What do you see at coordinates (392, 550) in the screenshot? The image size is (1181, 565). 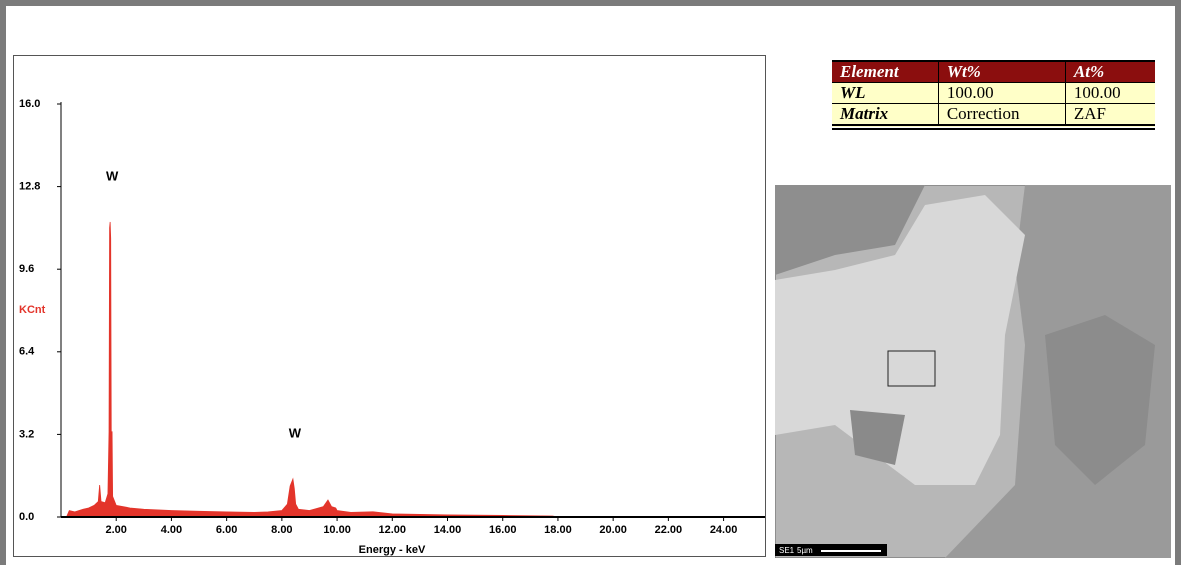 I see `x-axis-label: Energy - keV` at bounding box center [392, 550].